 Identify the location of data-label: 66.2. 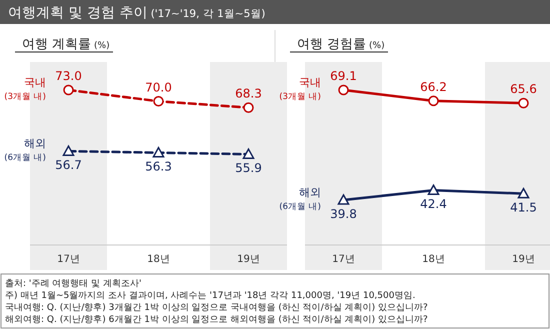
(433, 87).